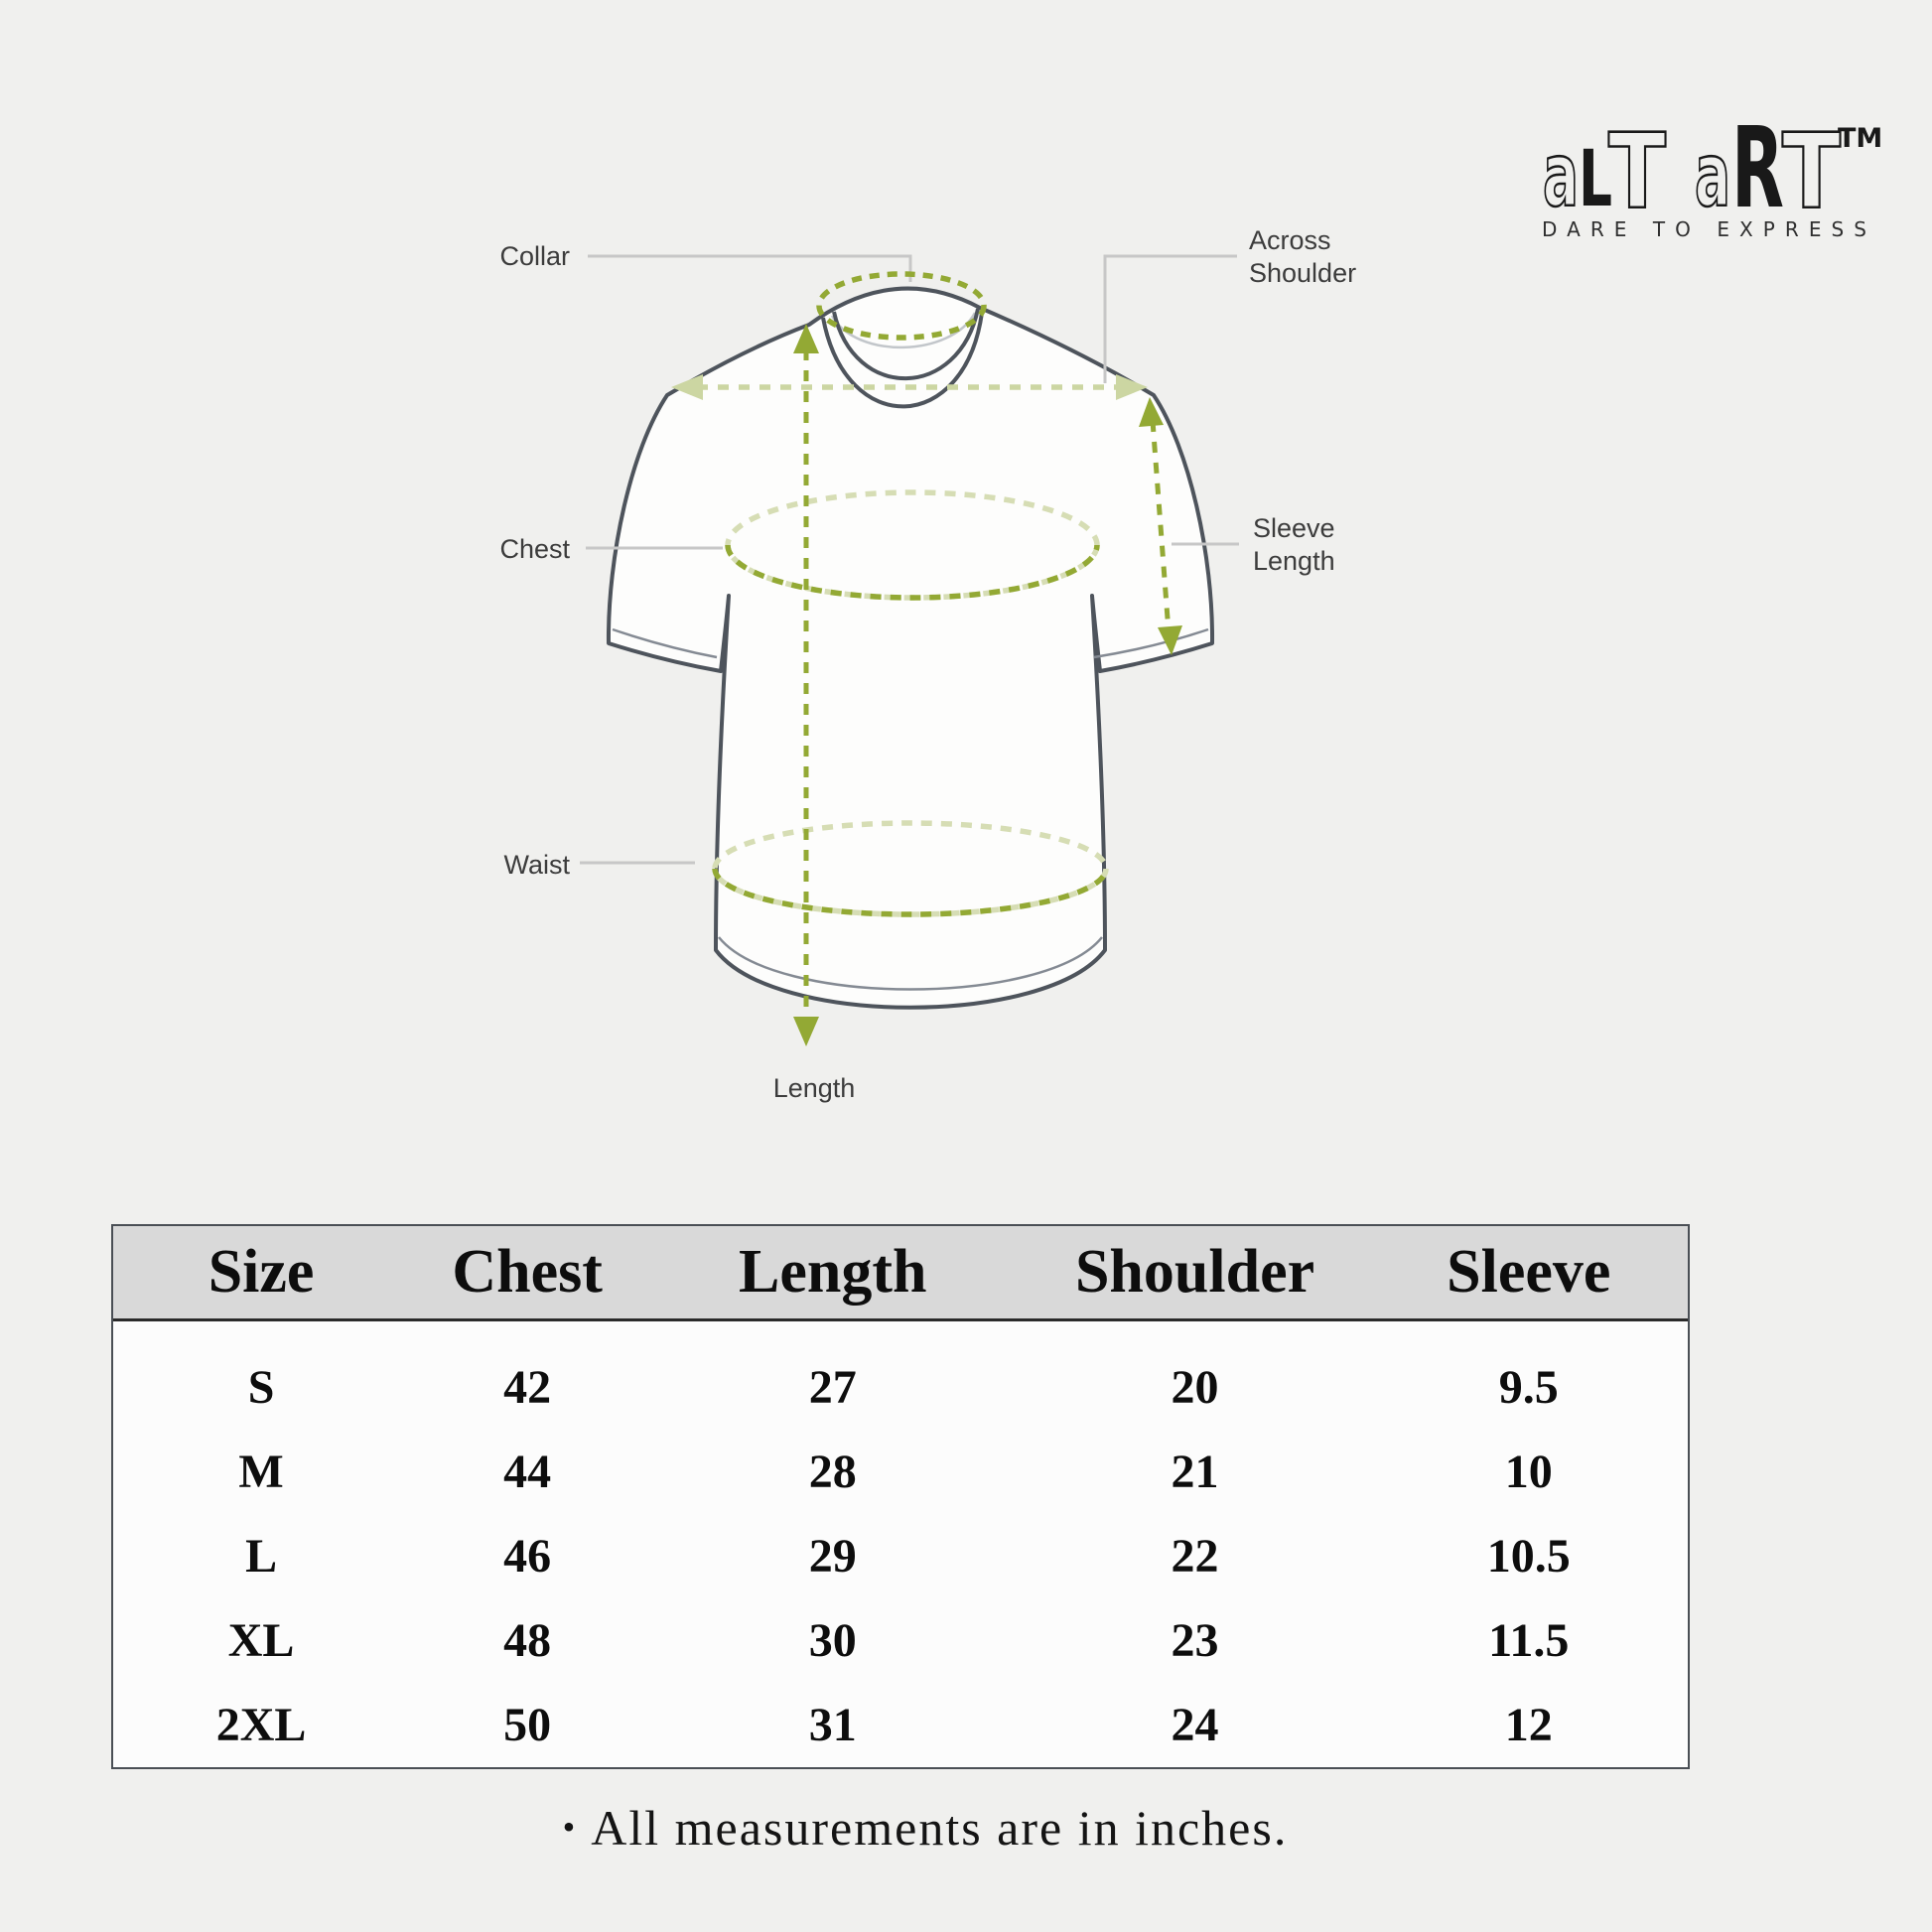 Image resolution: width=1932 pixels, height=1932 pixels. What do you see at coordinates (806, 338) in the screenshot?
I see `length-arrow-up` at bounding box center [806, 338].